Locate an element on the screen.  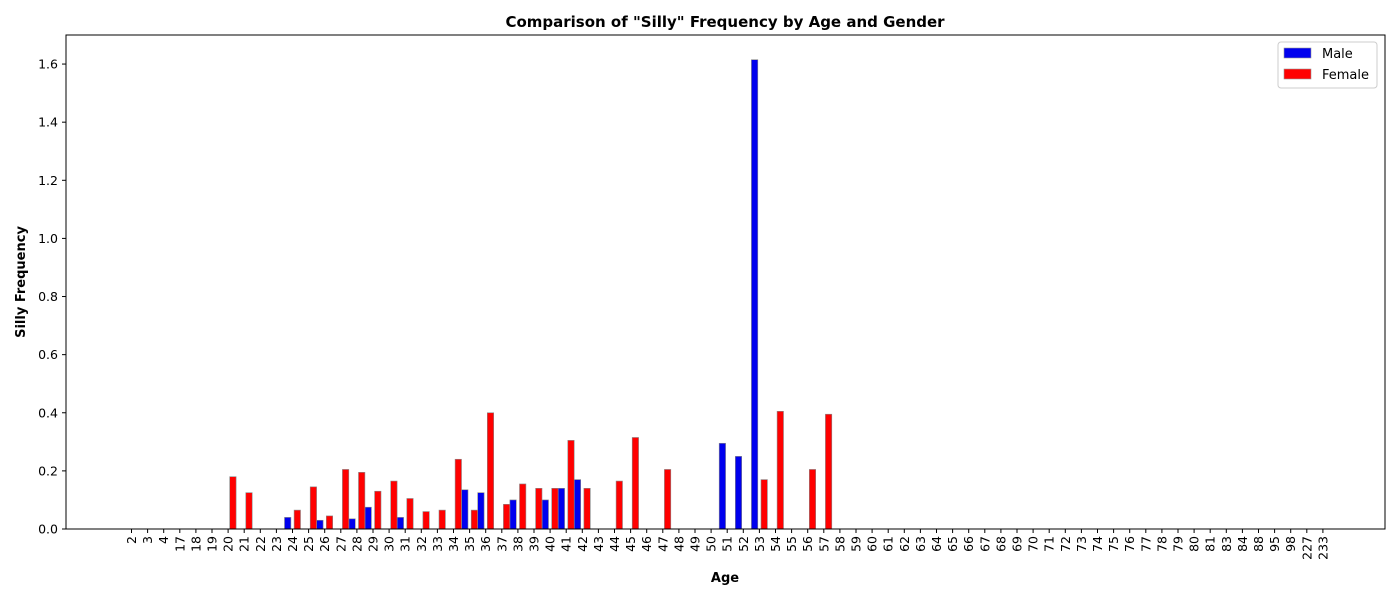
x-tick-label: 56 is located at coordinates (807, 544).